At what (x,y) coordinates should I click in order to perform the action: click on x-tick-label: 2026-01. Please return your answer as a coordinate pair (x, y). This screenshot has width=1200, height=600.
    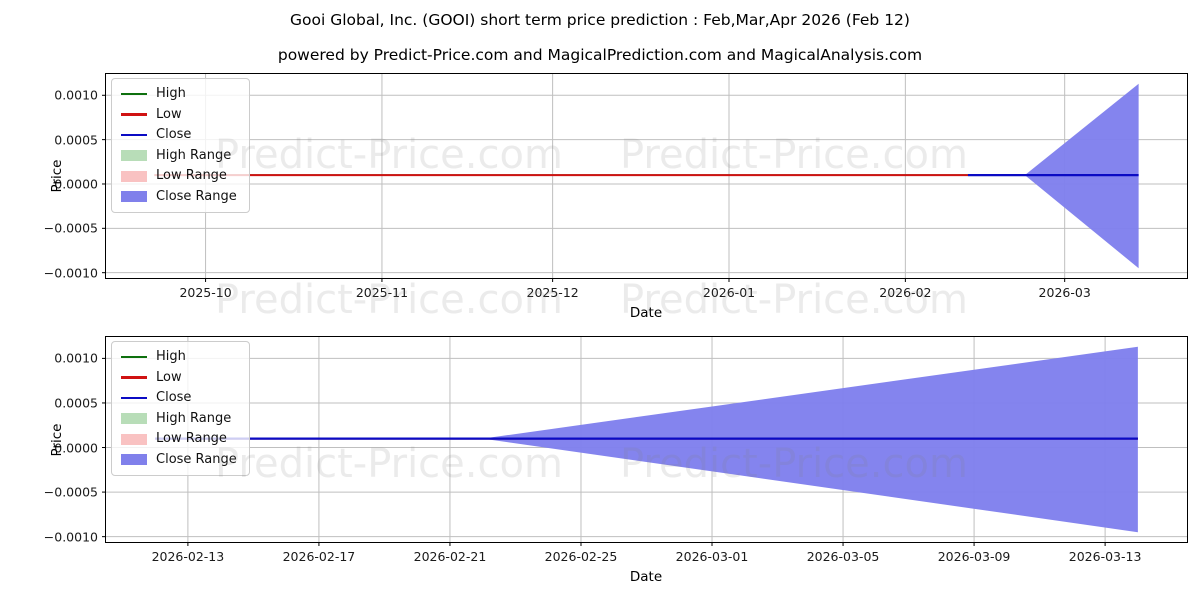
    Looking at the image, I should click on (729, 292).